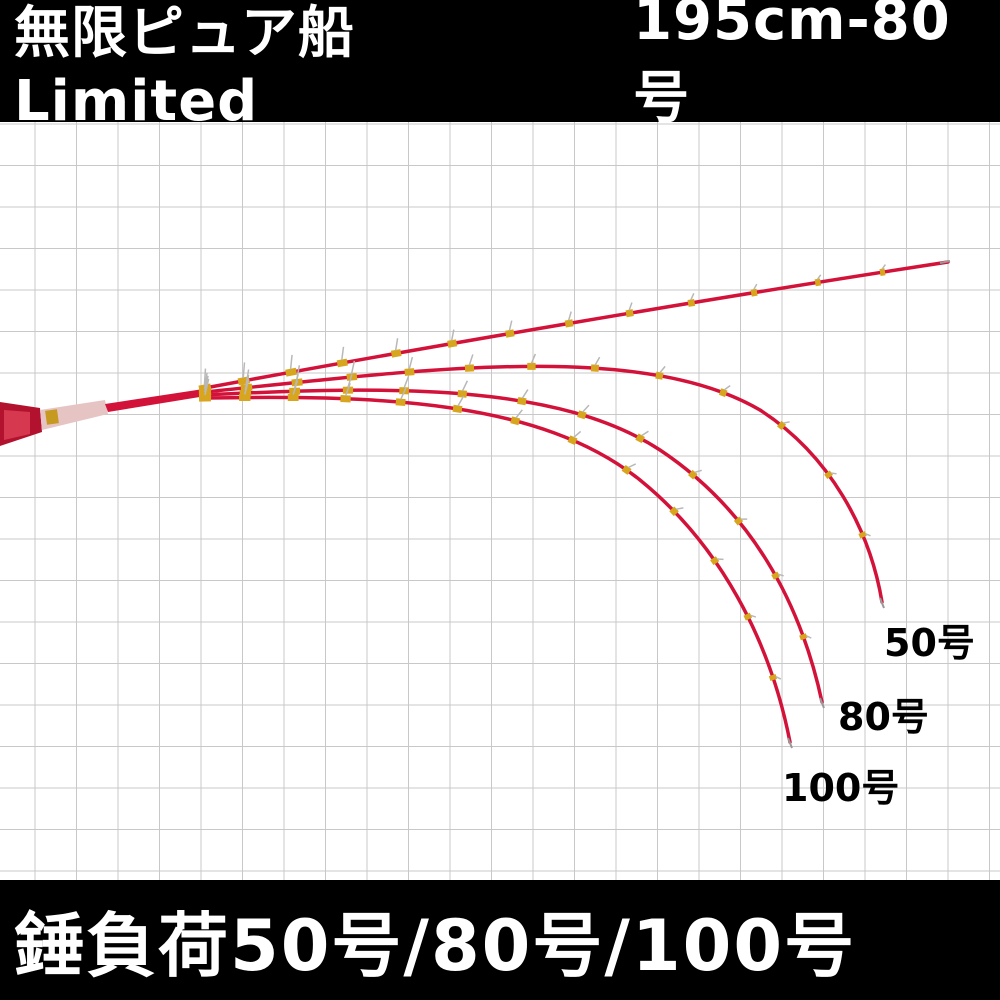 This screenshot has height=1000, width=1000. What do you see at coordinates (435, 945) in the screenshot?
I see `sinker-load-text: 錘負荷50号/80号/100号` at bounding box center [435, 945].